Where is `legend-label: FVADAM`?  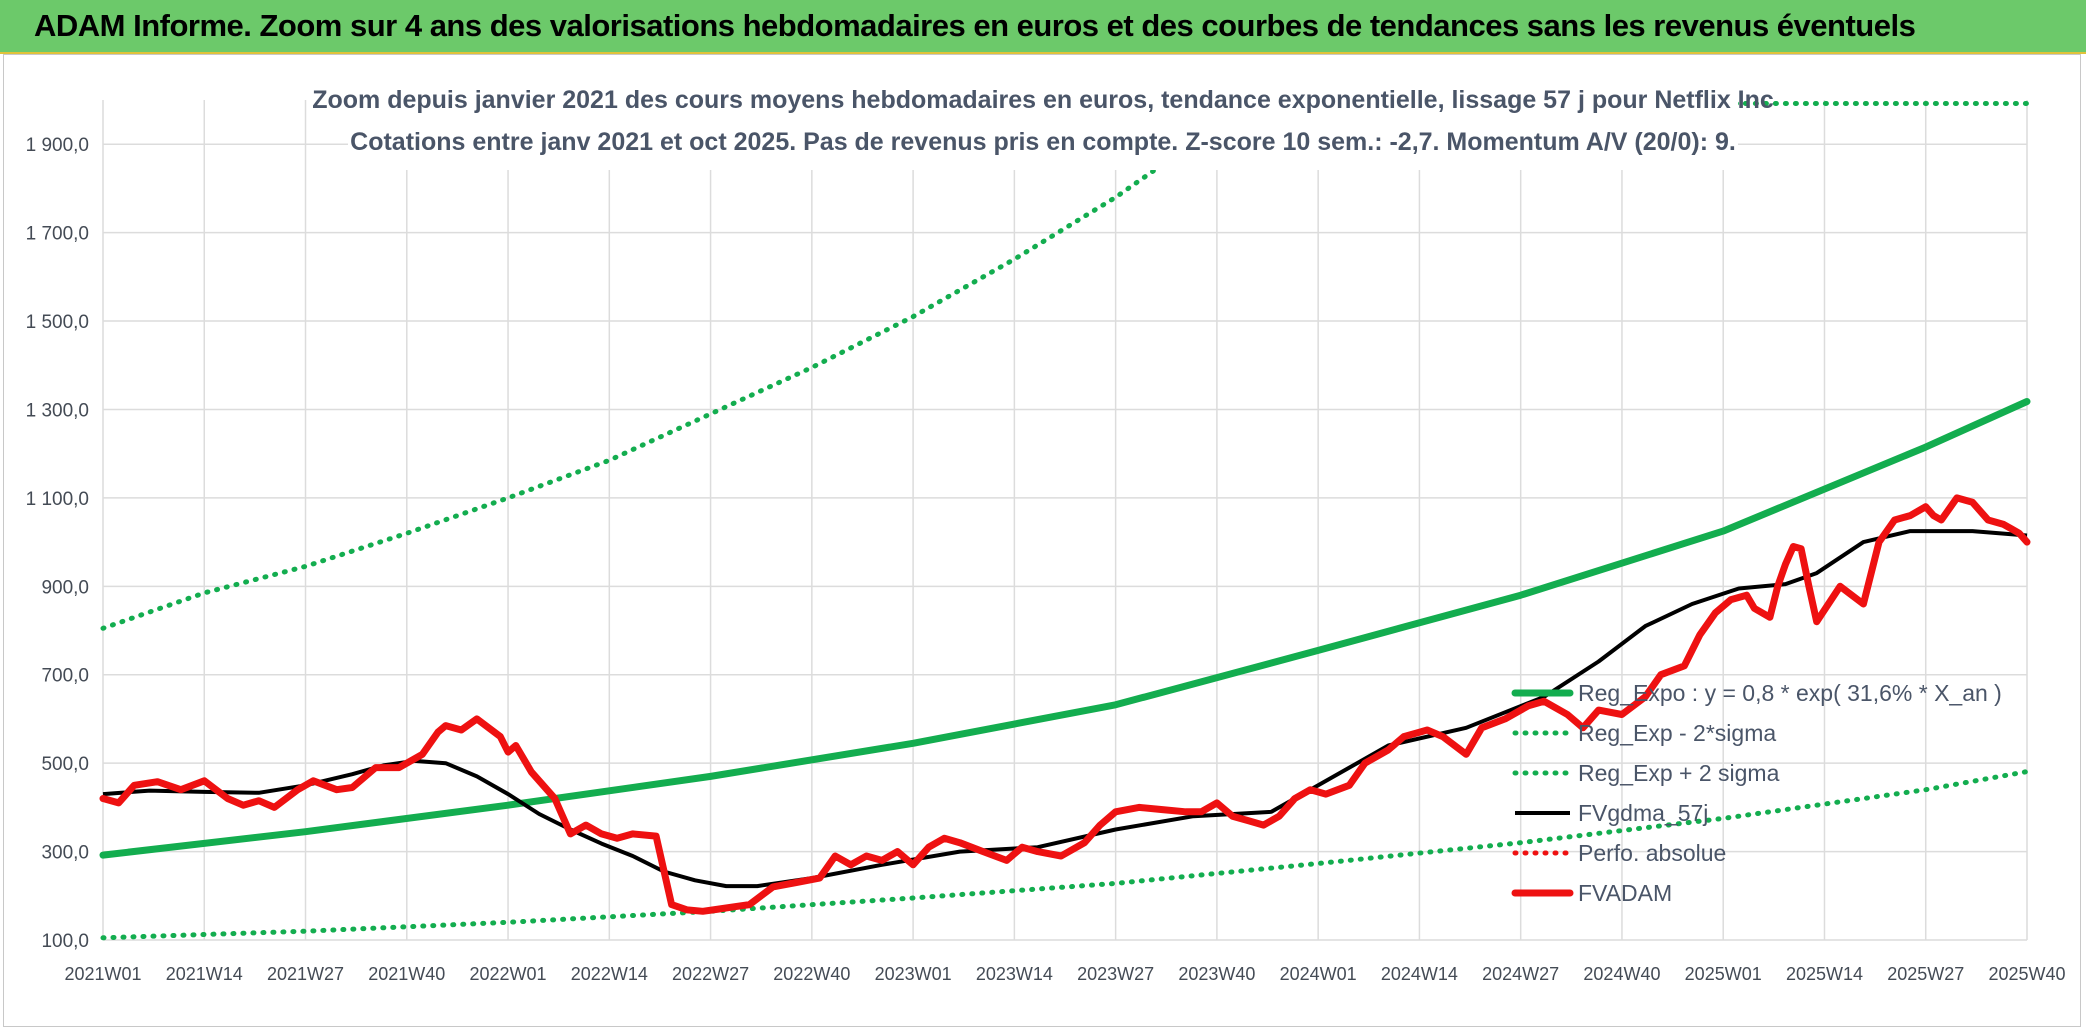 legend-label: FVADAM is located at coordinates (1625, 893).